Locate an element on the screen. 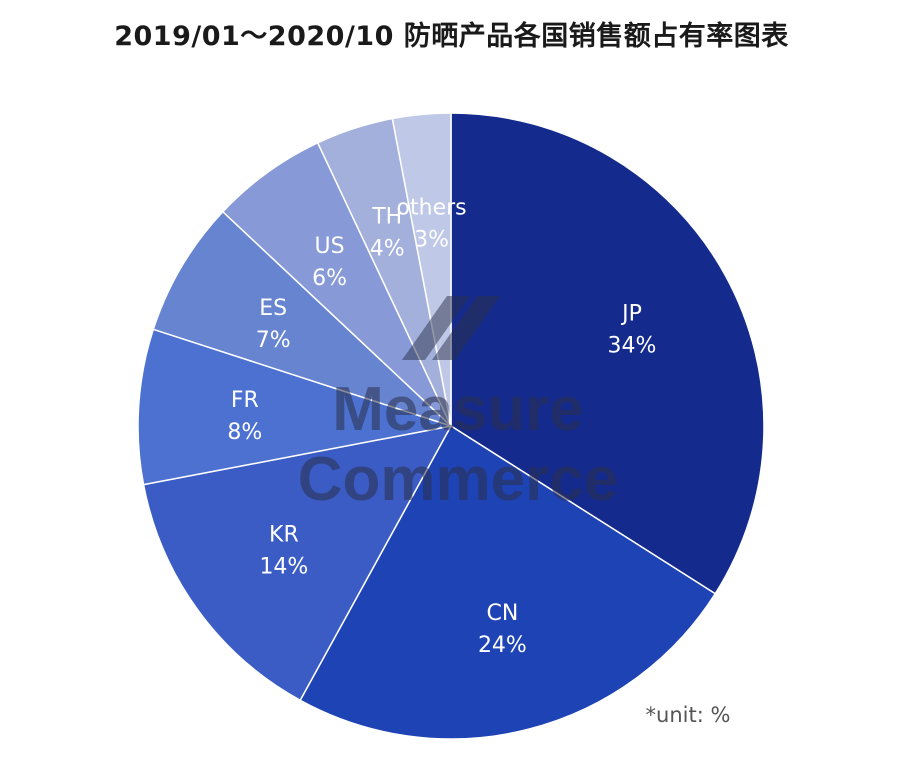 This screenshot has width=903, height=768. slice-name: CN is located at coordinates (502, 613).